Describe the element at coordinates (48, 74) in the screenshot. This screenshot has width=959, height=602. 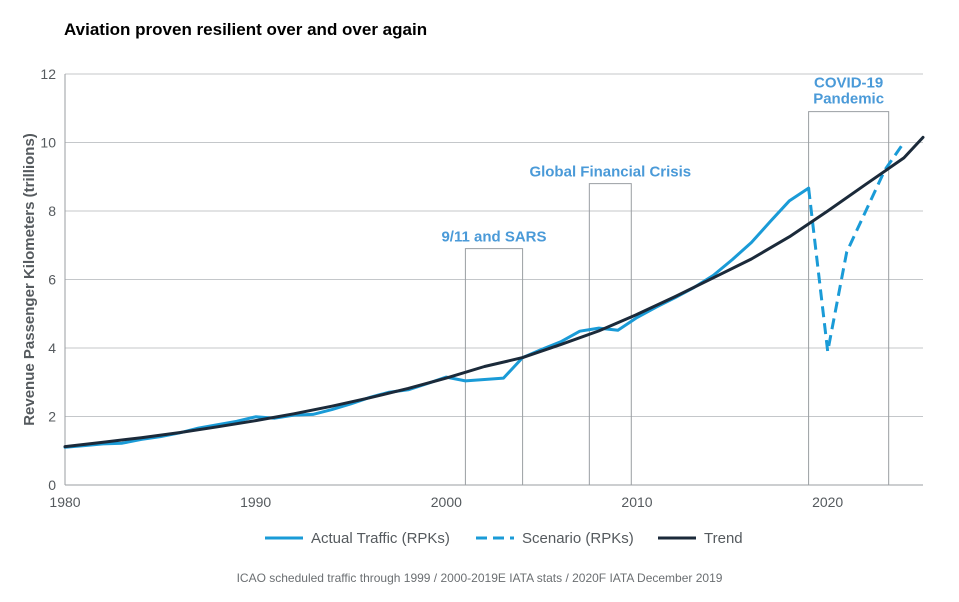
I see `y-tick-label: 12` at that location.